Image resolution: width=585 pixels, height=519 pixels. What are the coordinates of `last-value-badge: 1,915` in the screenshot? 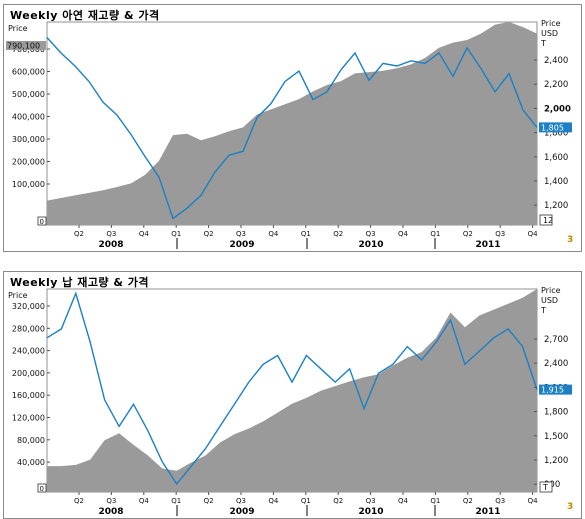 It's located at (552, 390).